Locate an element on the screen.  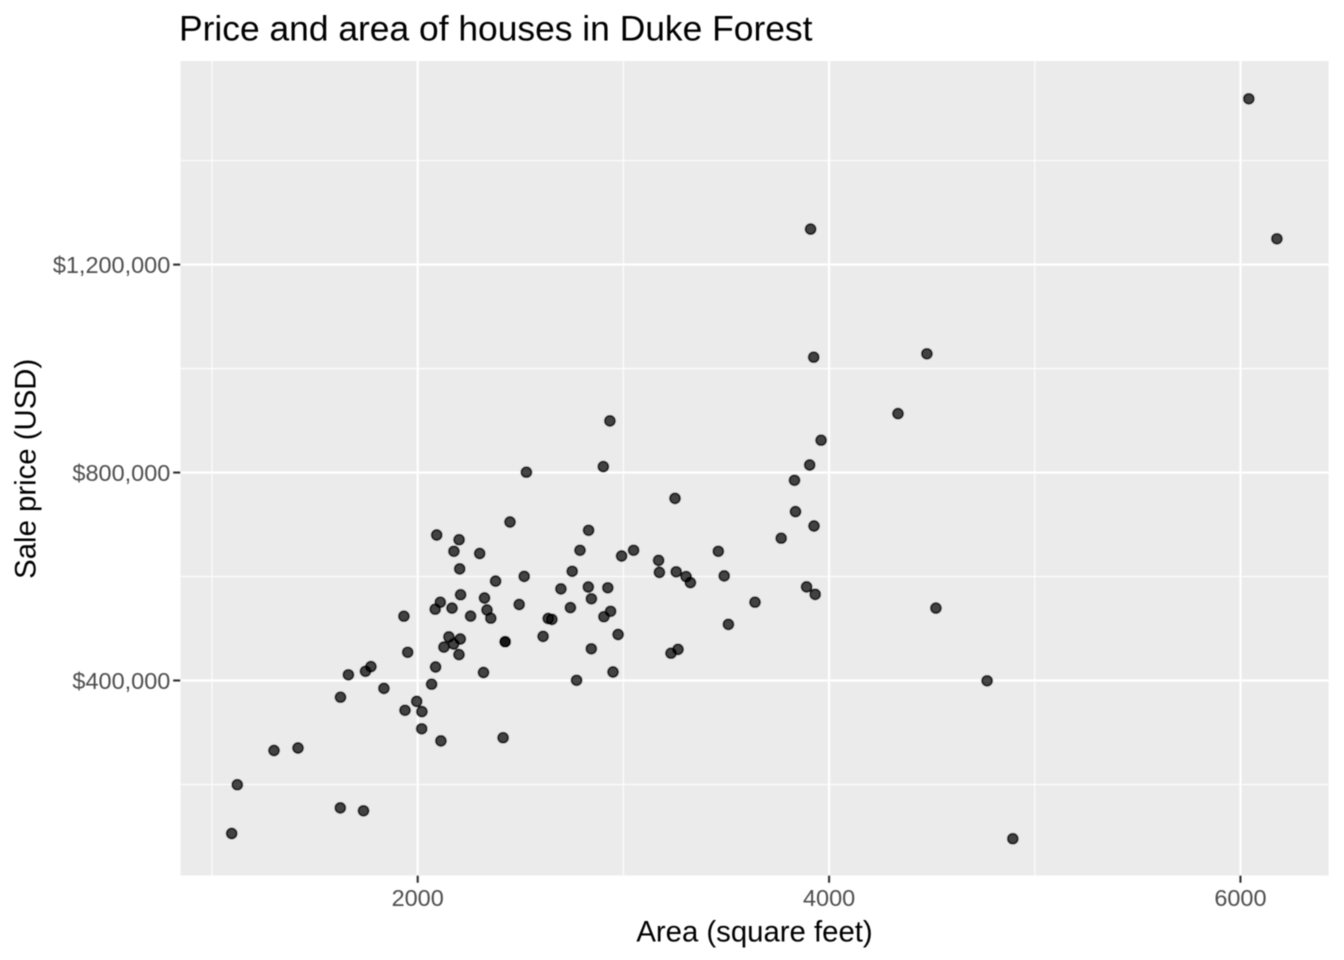
svg-text: 6000 is located at coordinates (1240, 898).